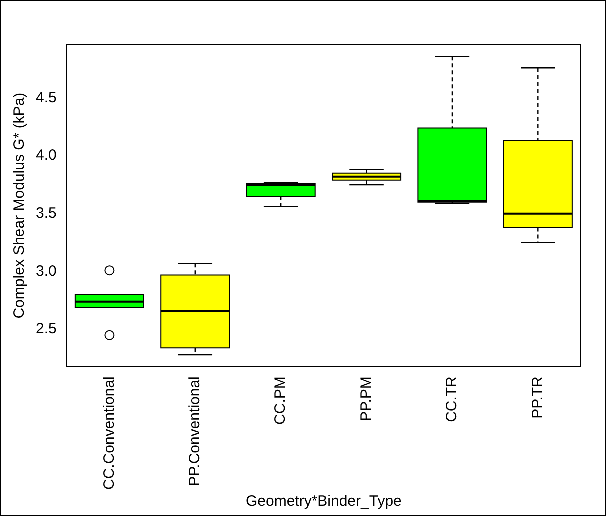 The image size is (606, 516). I want to click on x-tick-label: CC.PM, so click(281, 400).